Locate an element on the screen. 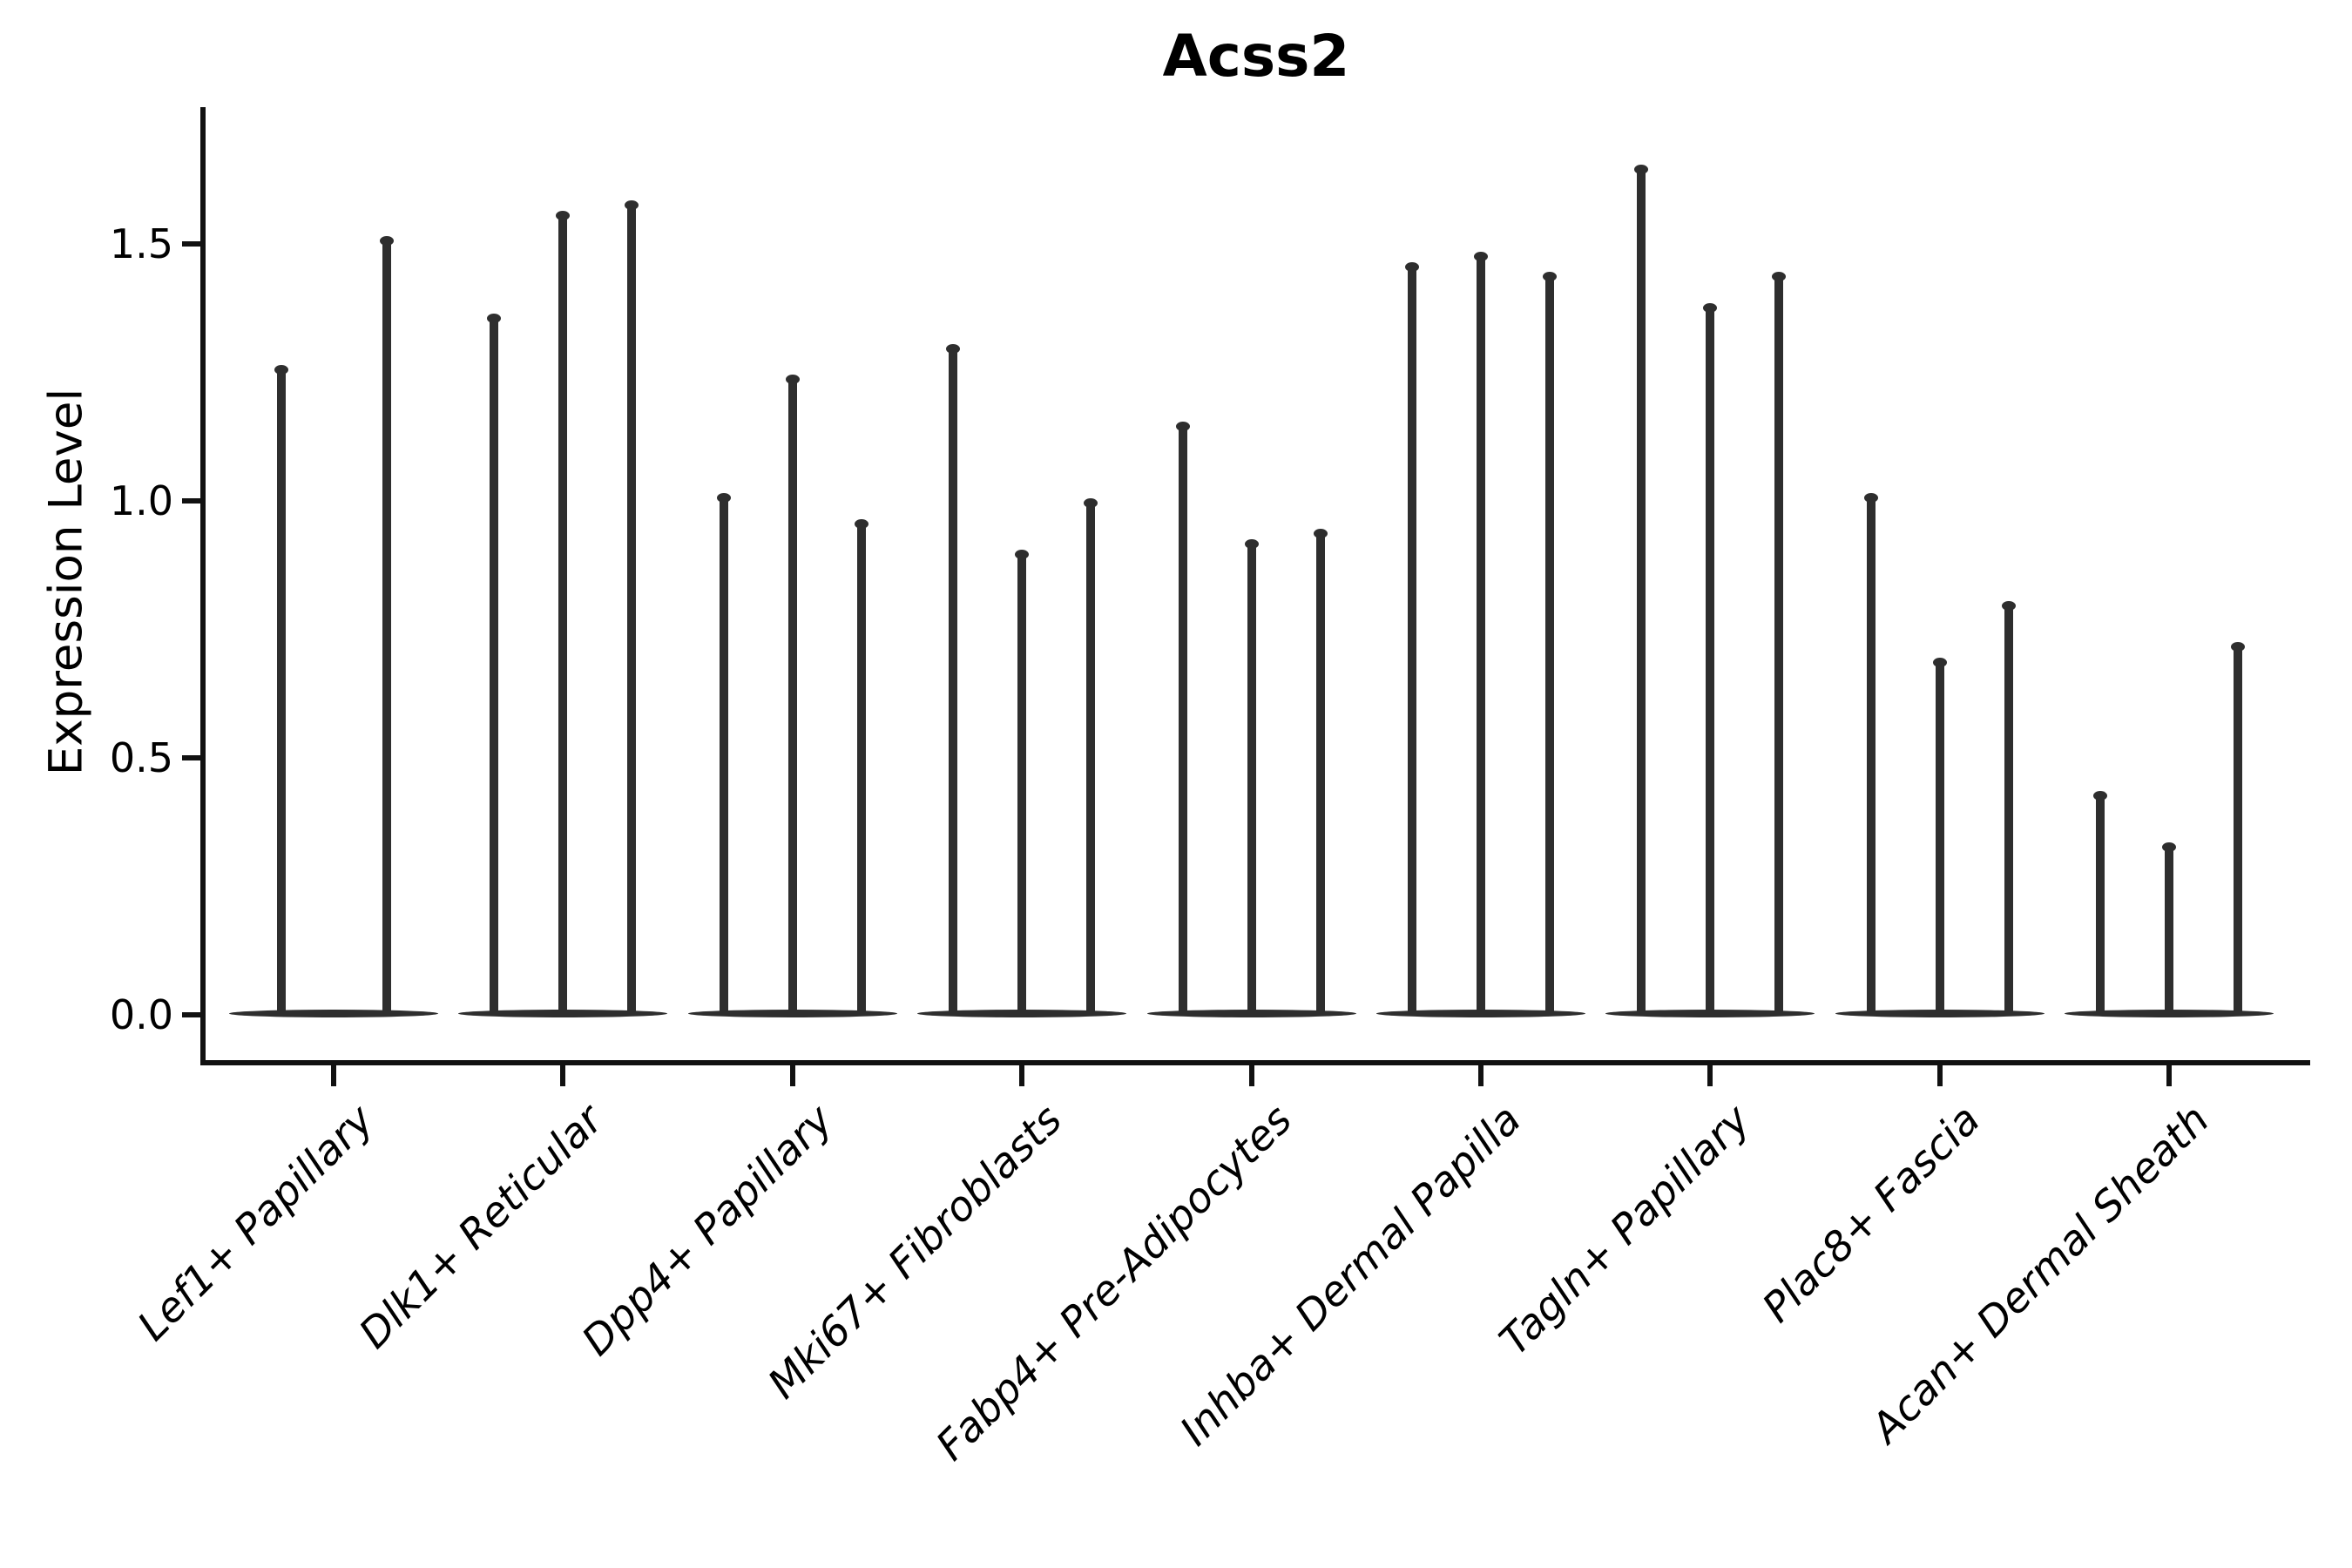 The width and height of the screenshot is (2352, 1568). x-tick-label: Dlk1+ Reticular is located at coordinates (481, 1227).